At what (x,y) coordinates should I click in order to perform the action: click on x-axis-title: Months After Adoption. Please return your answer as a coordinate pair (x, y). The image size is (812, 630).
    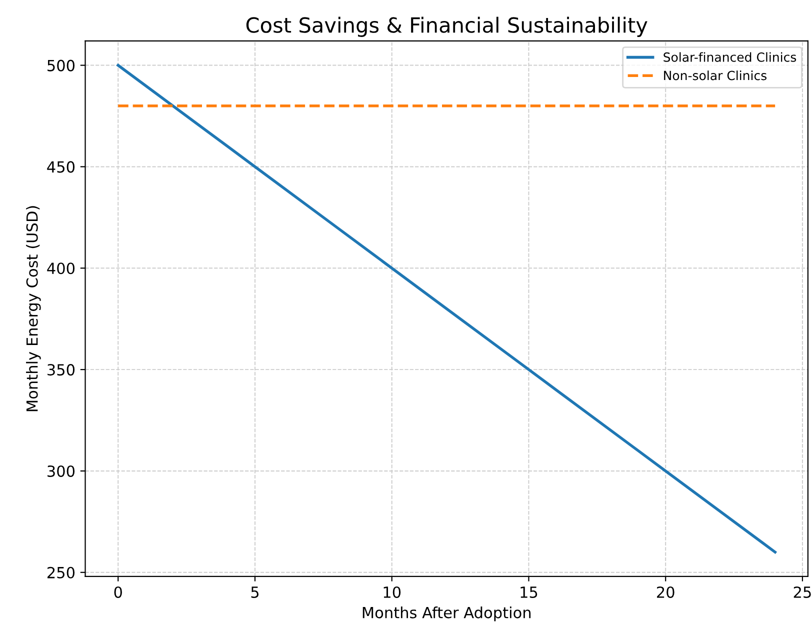
    Looking at the image, I should click on (446, 614).